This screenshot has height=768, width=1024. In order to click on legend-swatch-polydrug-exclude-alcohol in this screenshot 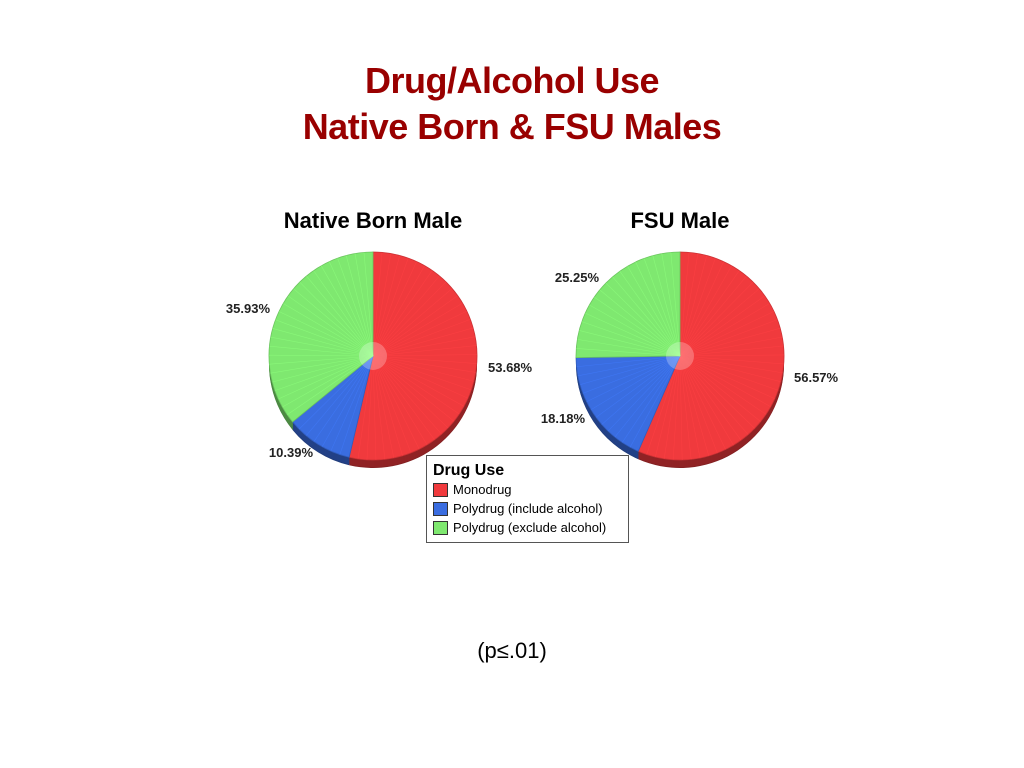, I will do `click(440, 527)`.